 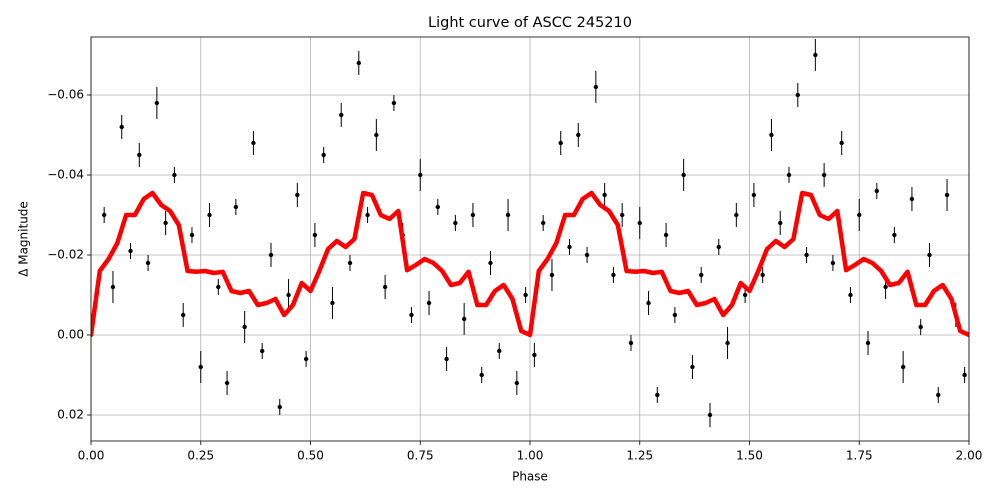 I want to click on y-axis-label: Δ Magnitude, so click(x=24, y=239).